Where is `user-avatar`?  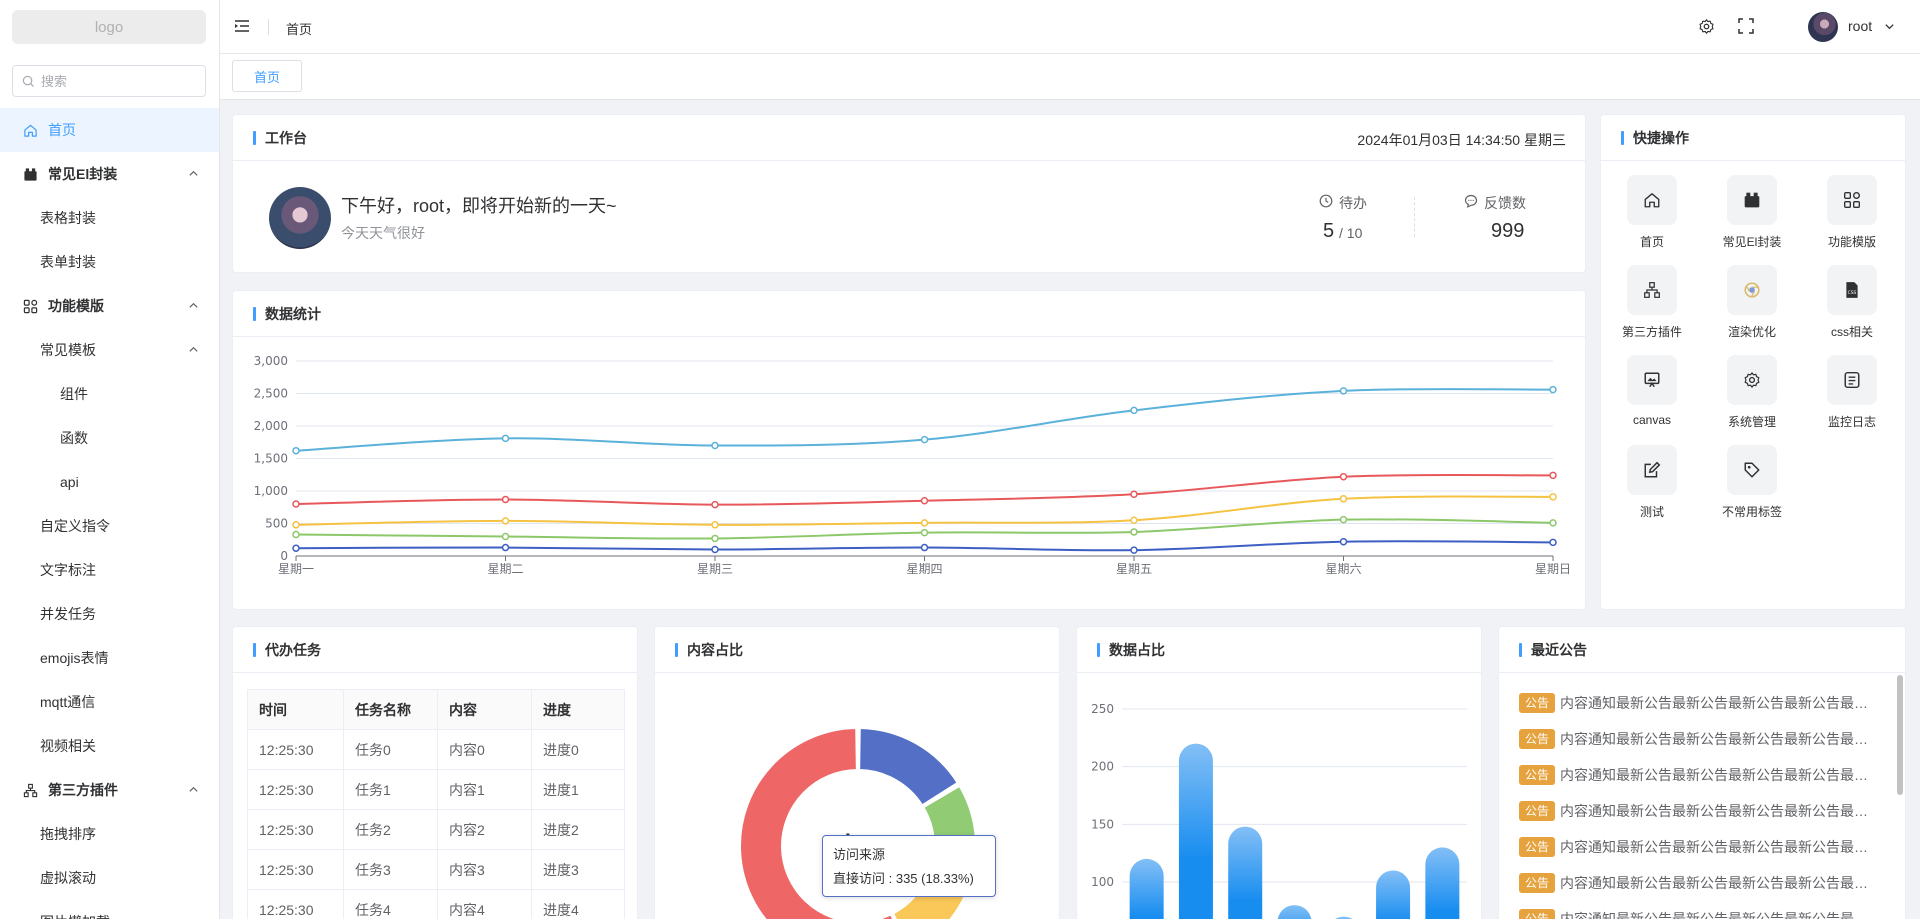 user-avatar is located at coordinates (300, 218).